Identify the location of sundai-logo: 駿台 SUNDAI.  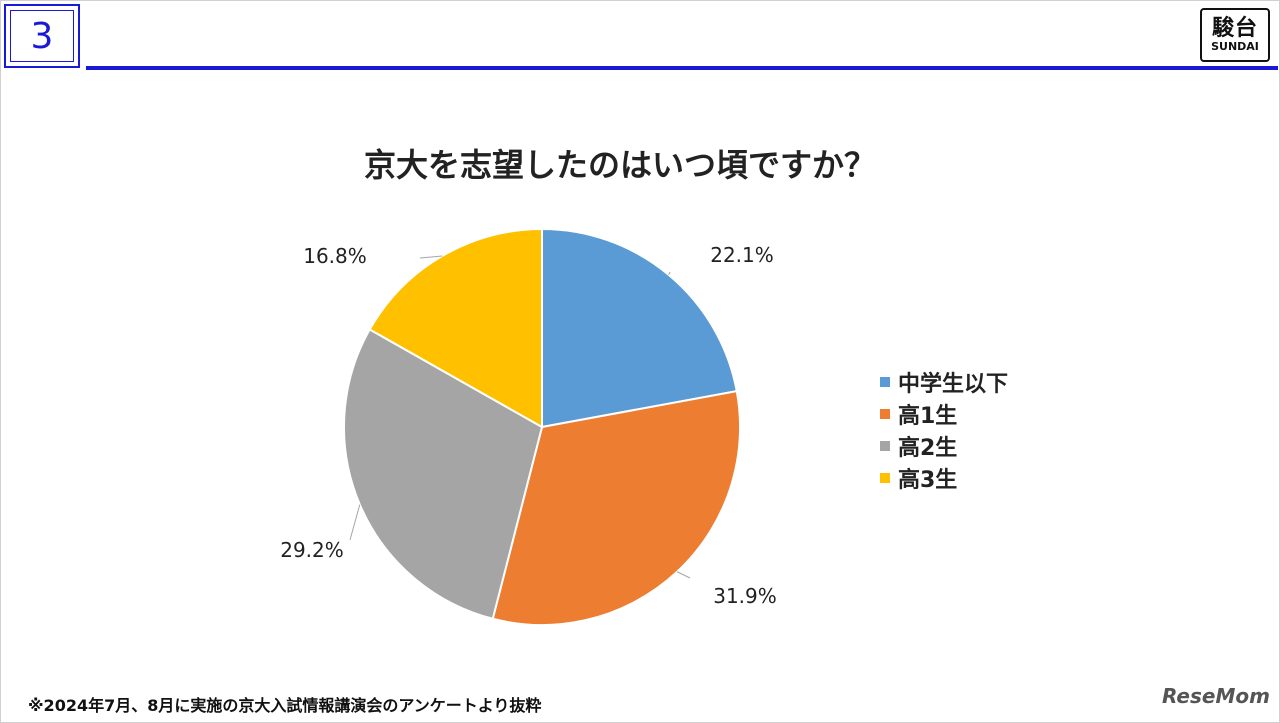
(1235, 35).